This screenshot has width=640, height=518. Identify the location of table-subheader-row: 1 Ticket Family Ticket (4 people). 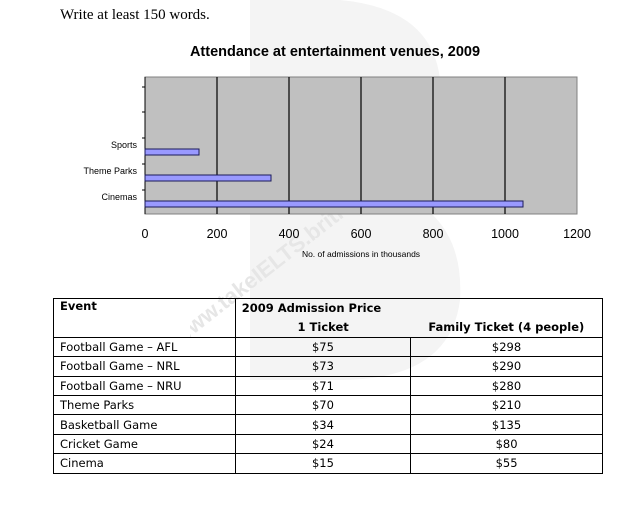
(328, 327).